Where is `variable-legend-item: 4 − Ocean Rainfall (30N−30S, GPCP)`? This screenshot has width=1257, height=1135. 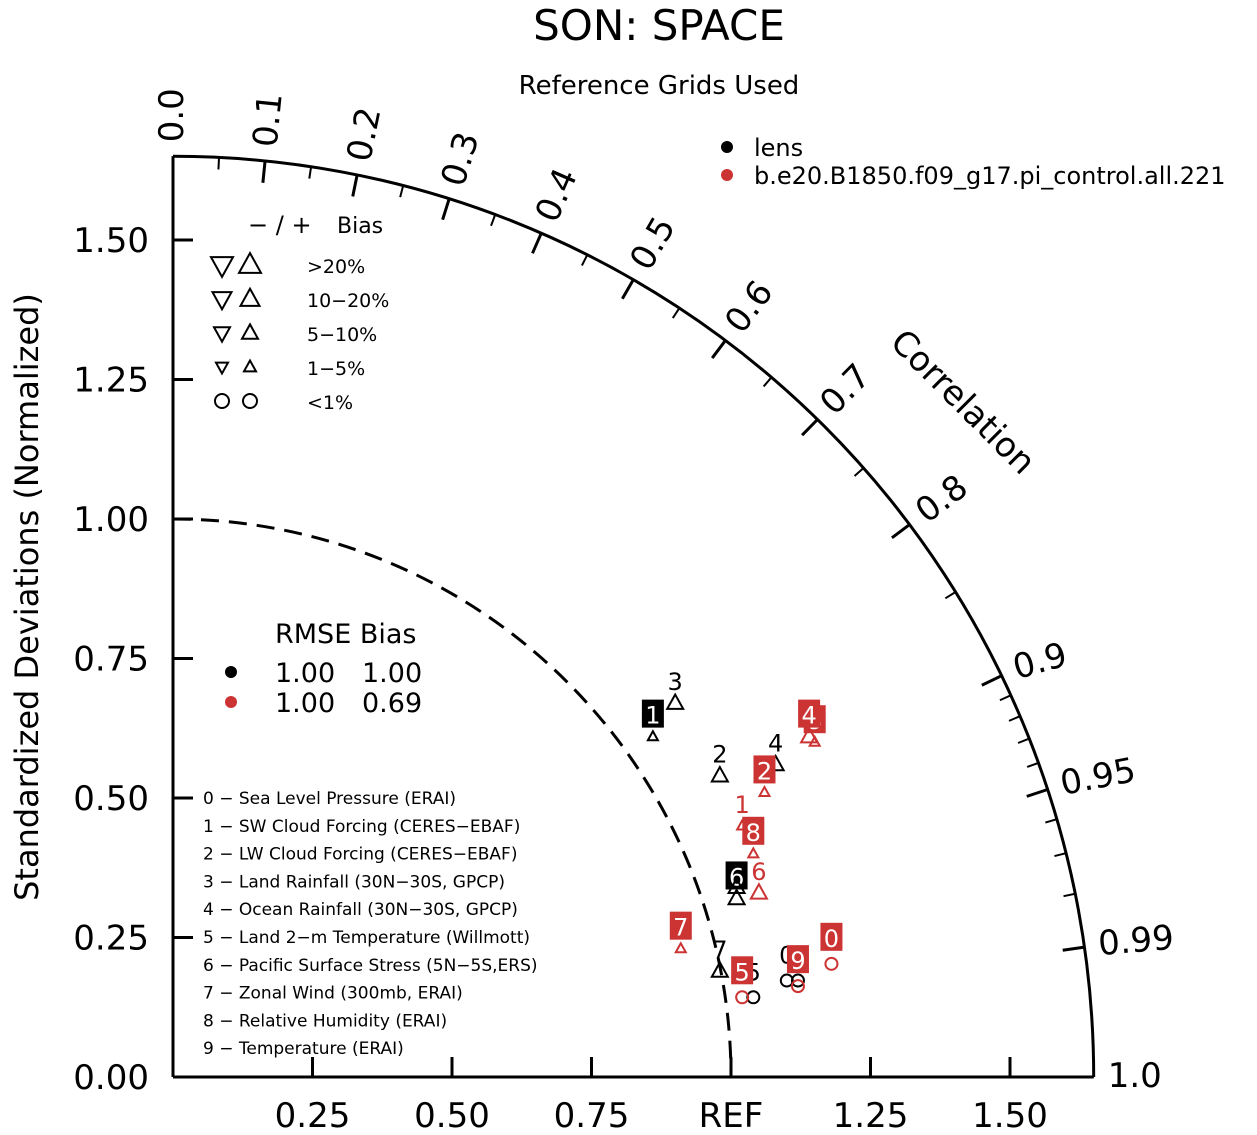
variable-legend-item: 4 − Ocean Rainfall (30N−30S, GPCP) is located at coordinates (360, 910).